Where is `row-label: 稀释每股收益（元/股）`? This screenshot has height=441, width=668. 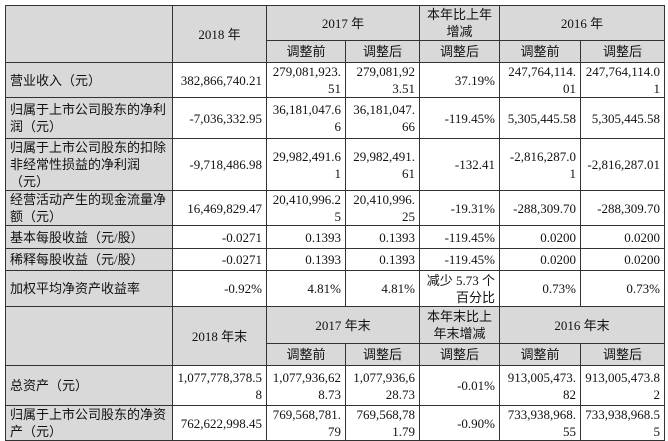
row-label: 稀释每股收益（元/股） is located at coordinates (89, 259).